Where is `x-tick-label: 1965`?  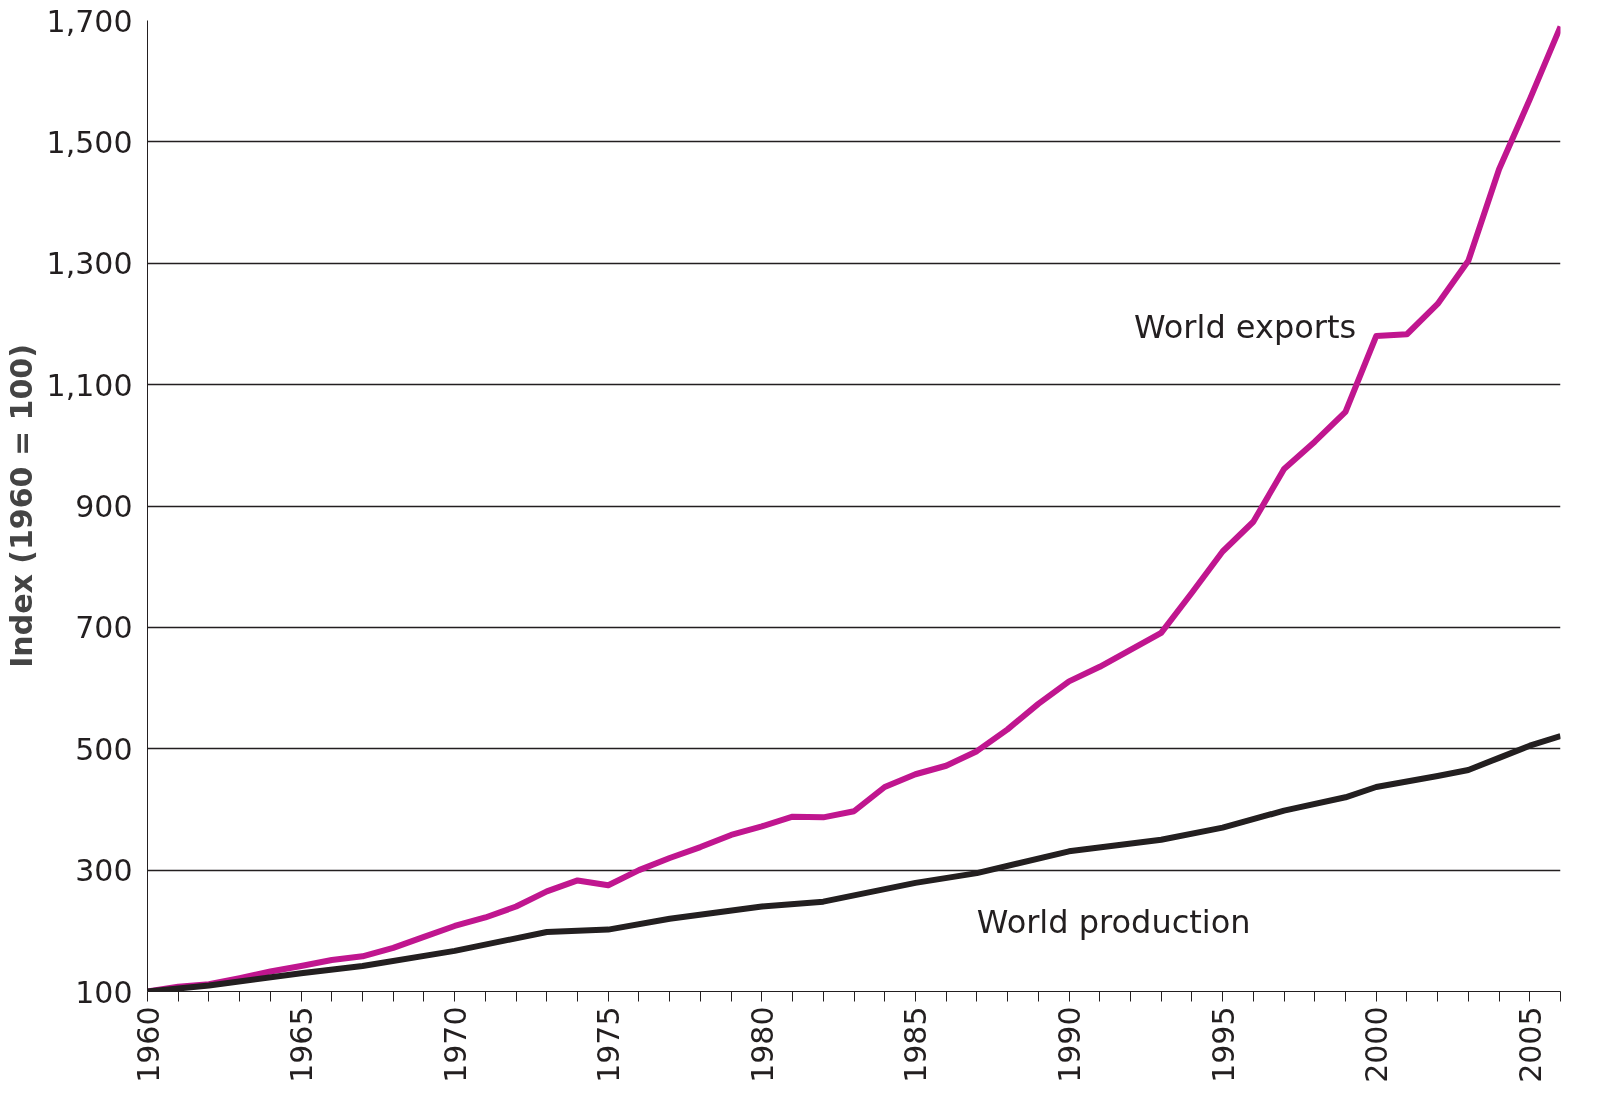 x-tick-label: 1965 is located at coordinates (302, 1044).